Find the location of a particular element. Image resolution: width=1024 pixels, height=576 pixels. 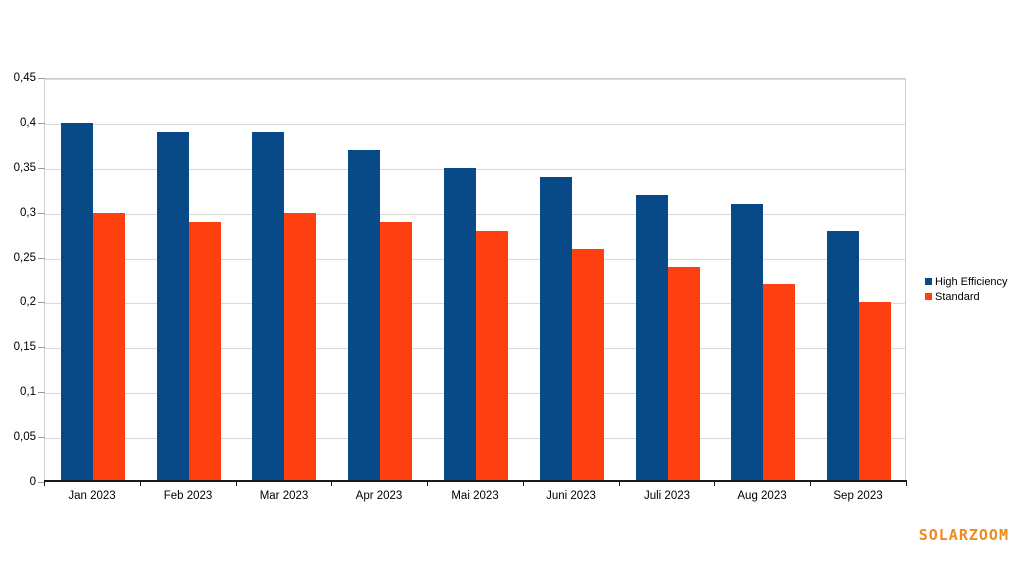

y-axis-label: 0,2 is located at coordinates (28, 302).